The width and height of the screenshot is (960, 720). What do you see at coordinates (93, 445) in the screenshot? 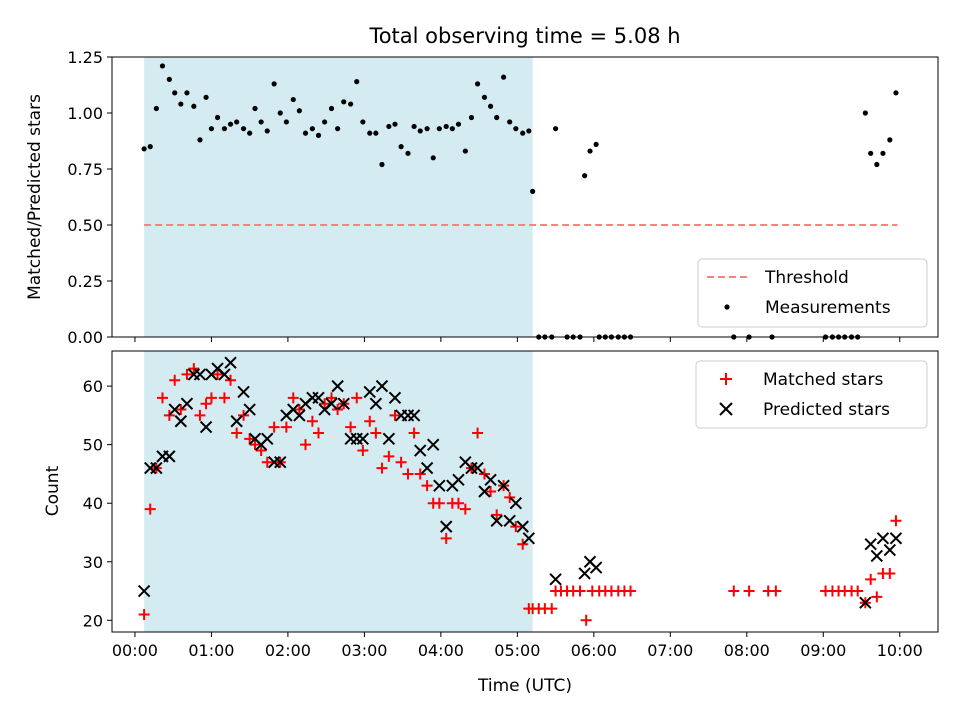
I see `y-tick-label: 50` at bounding box center [93, 445].